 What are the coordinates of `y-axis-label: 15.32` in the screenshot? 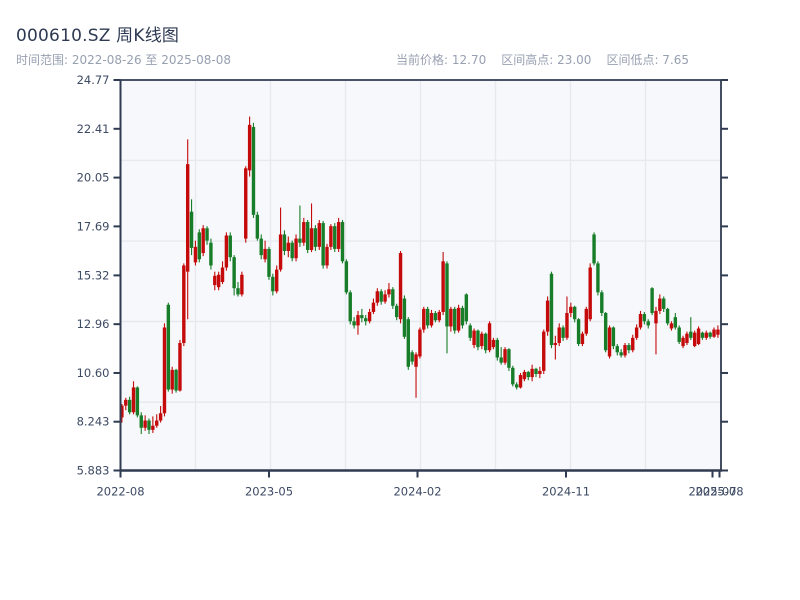 It's located at (93, 275).